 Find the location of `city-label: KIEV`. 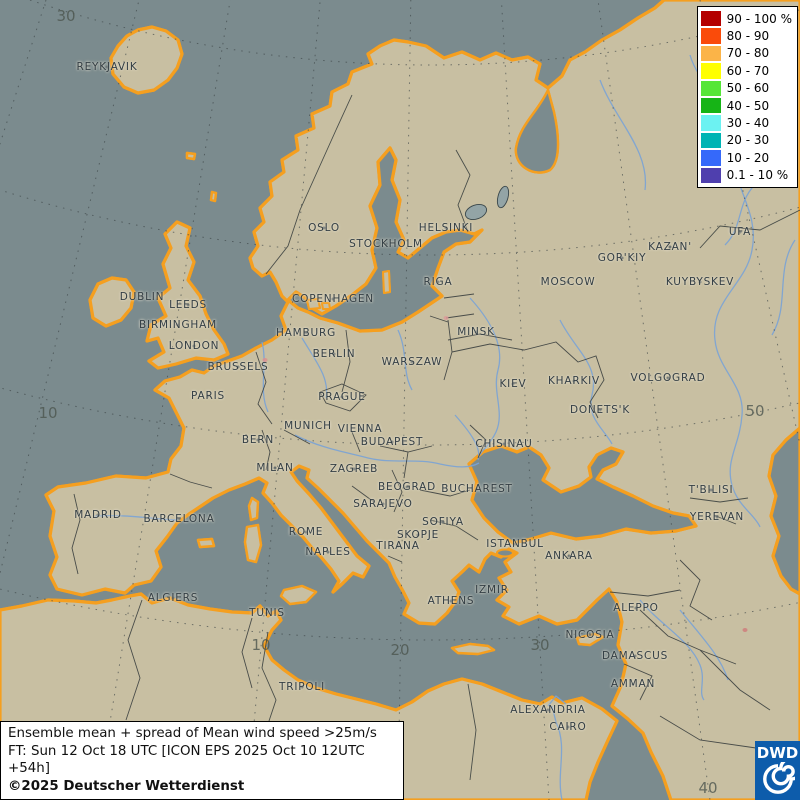

city-label: KIEV is located at coordinates (513, 384).